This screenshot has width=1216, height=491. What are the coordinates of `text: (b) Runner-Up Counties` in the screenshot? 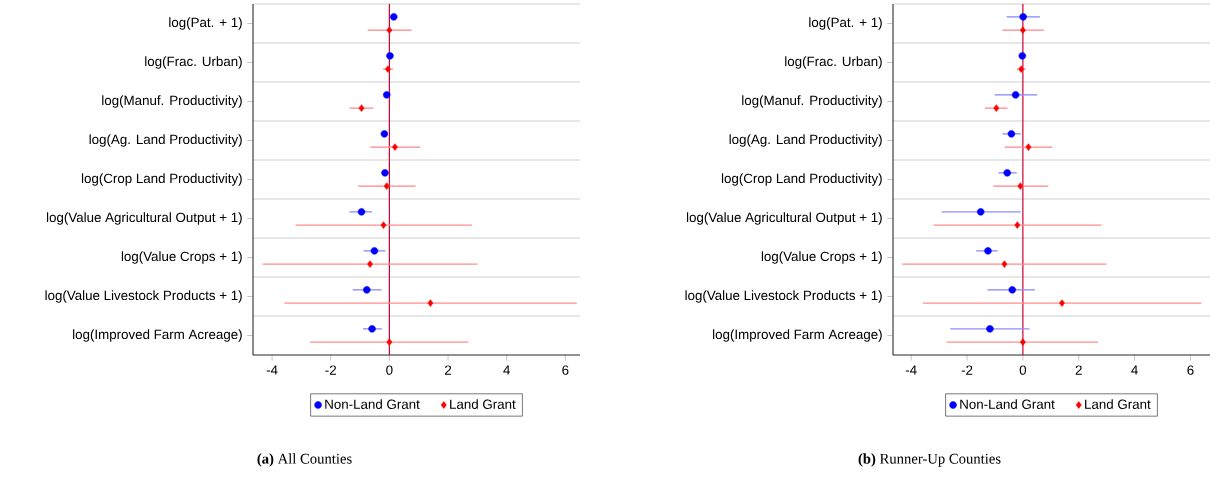 It's located at (929, 460).